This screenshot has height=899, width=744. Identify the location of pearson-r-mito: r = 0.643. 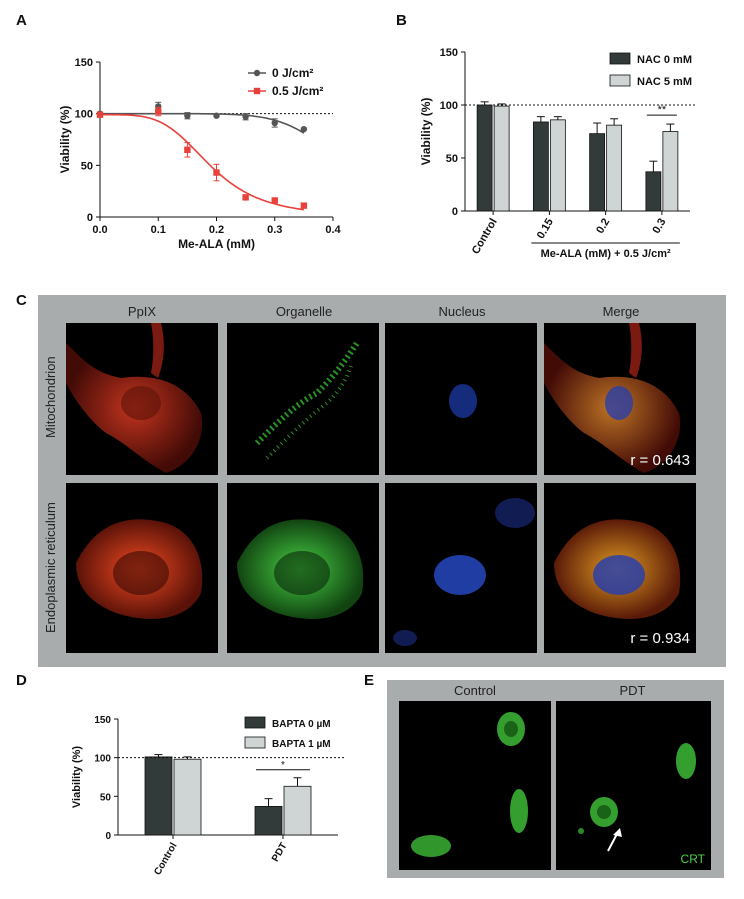
(660, 460).